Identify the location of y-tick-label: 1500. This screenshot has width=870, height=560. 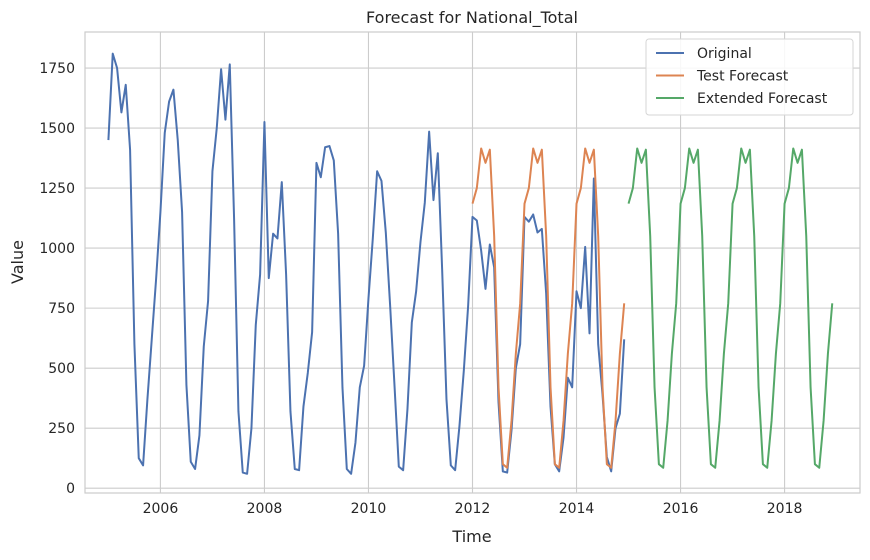
(57, 129).